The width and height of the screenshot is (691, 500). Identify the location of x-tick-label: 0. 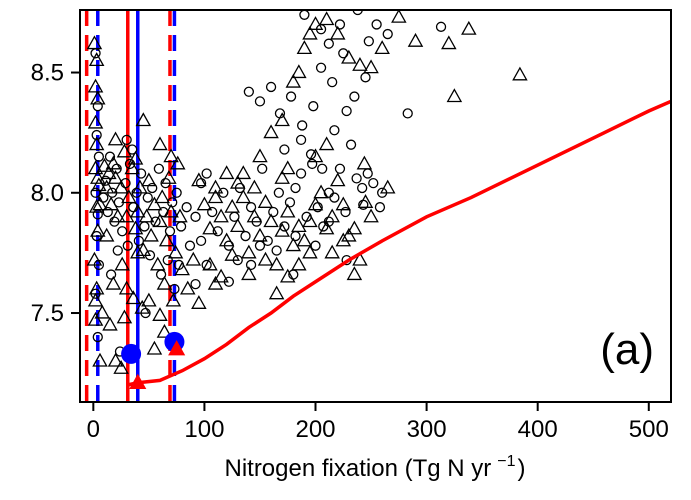
(93, 429).